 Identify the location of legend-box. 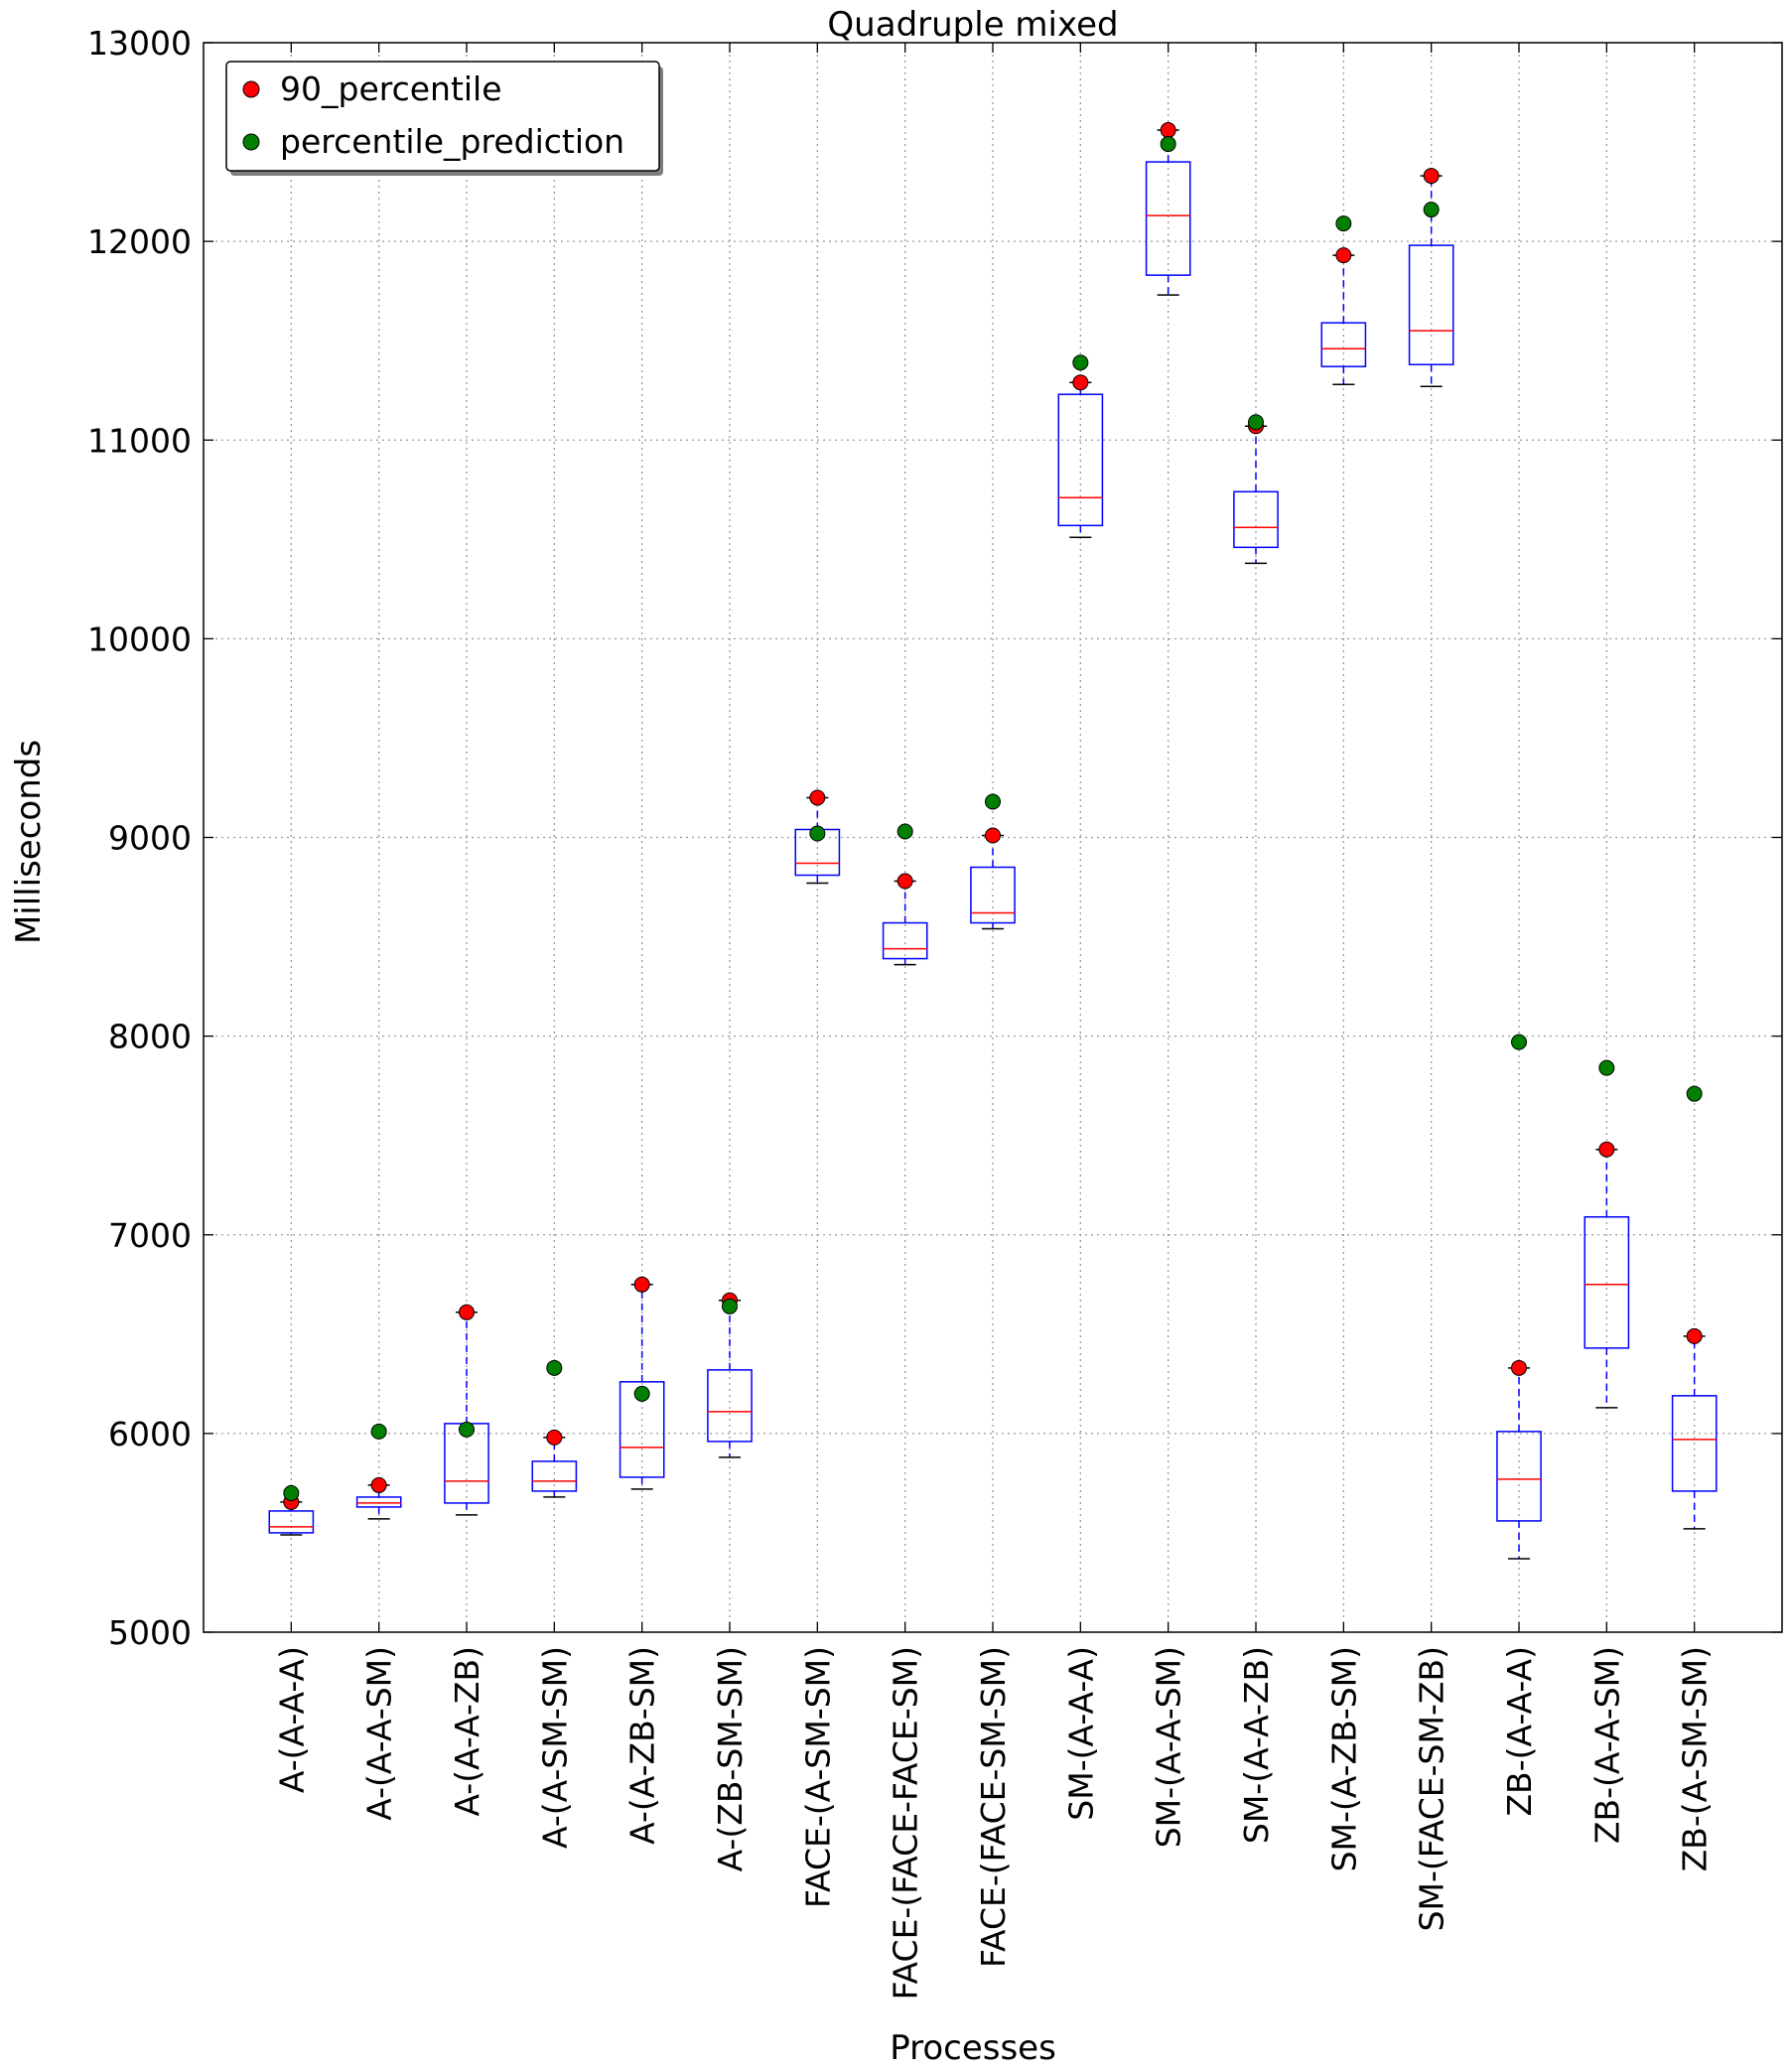
(442, 116).